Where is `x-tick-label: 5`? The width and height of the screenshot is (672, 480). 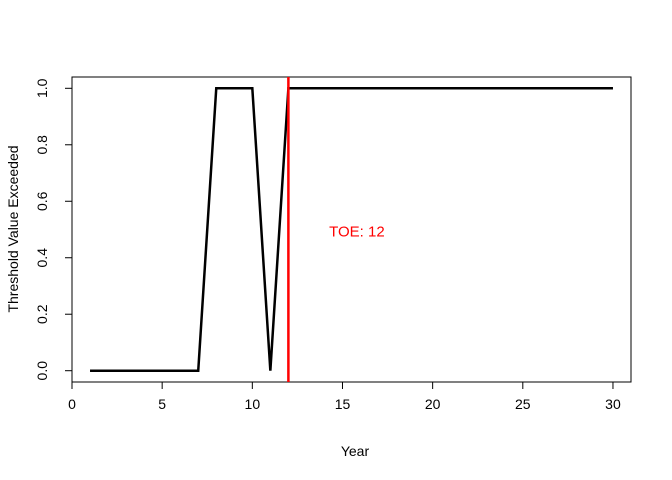 x-tick-label: 5 is located at coordinates (162, 404).